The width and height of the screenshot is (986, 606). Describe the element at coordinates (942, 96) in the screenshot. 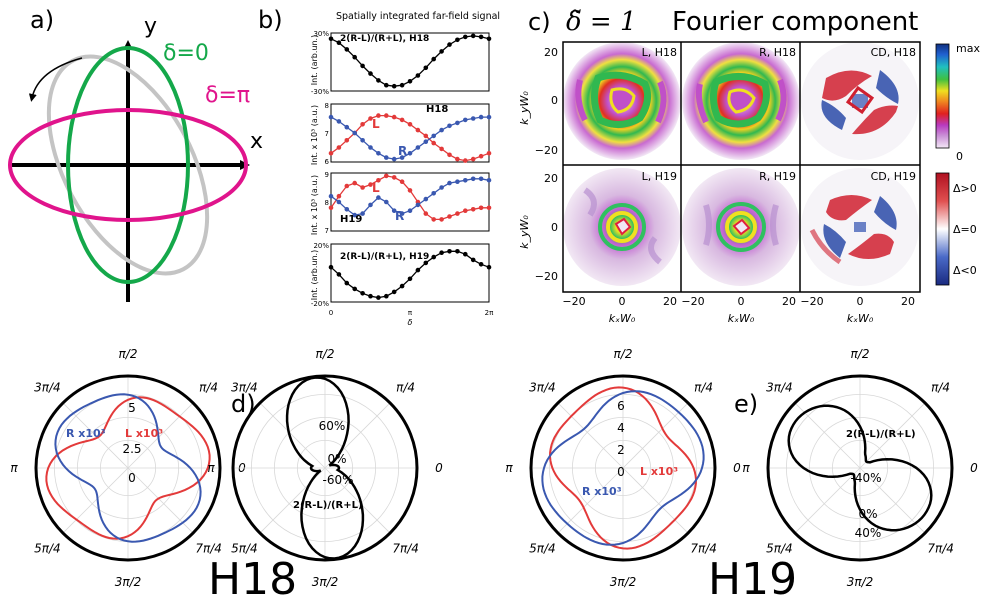

I see `colorbar-intensity` at that location.